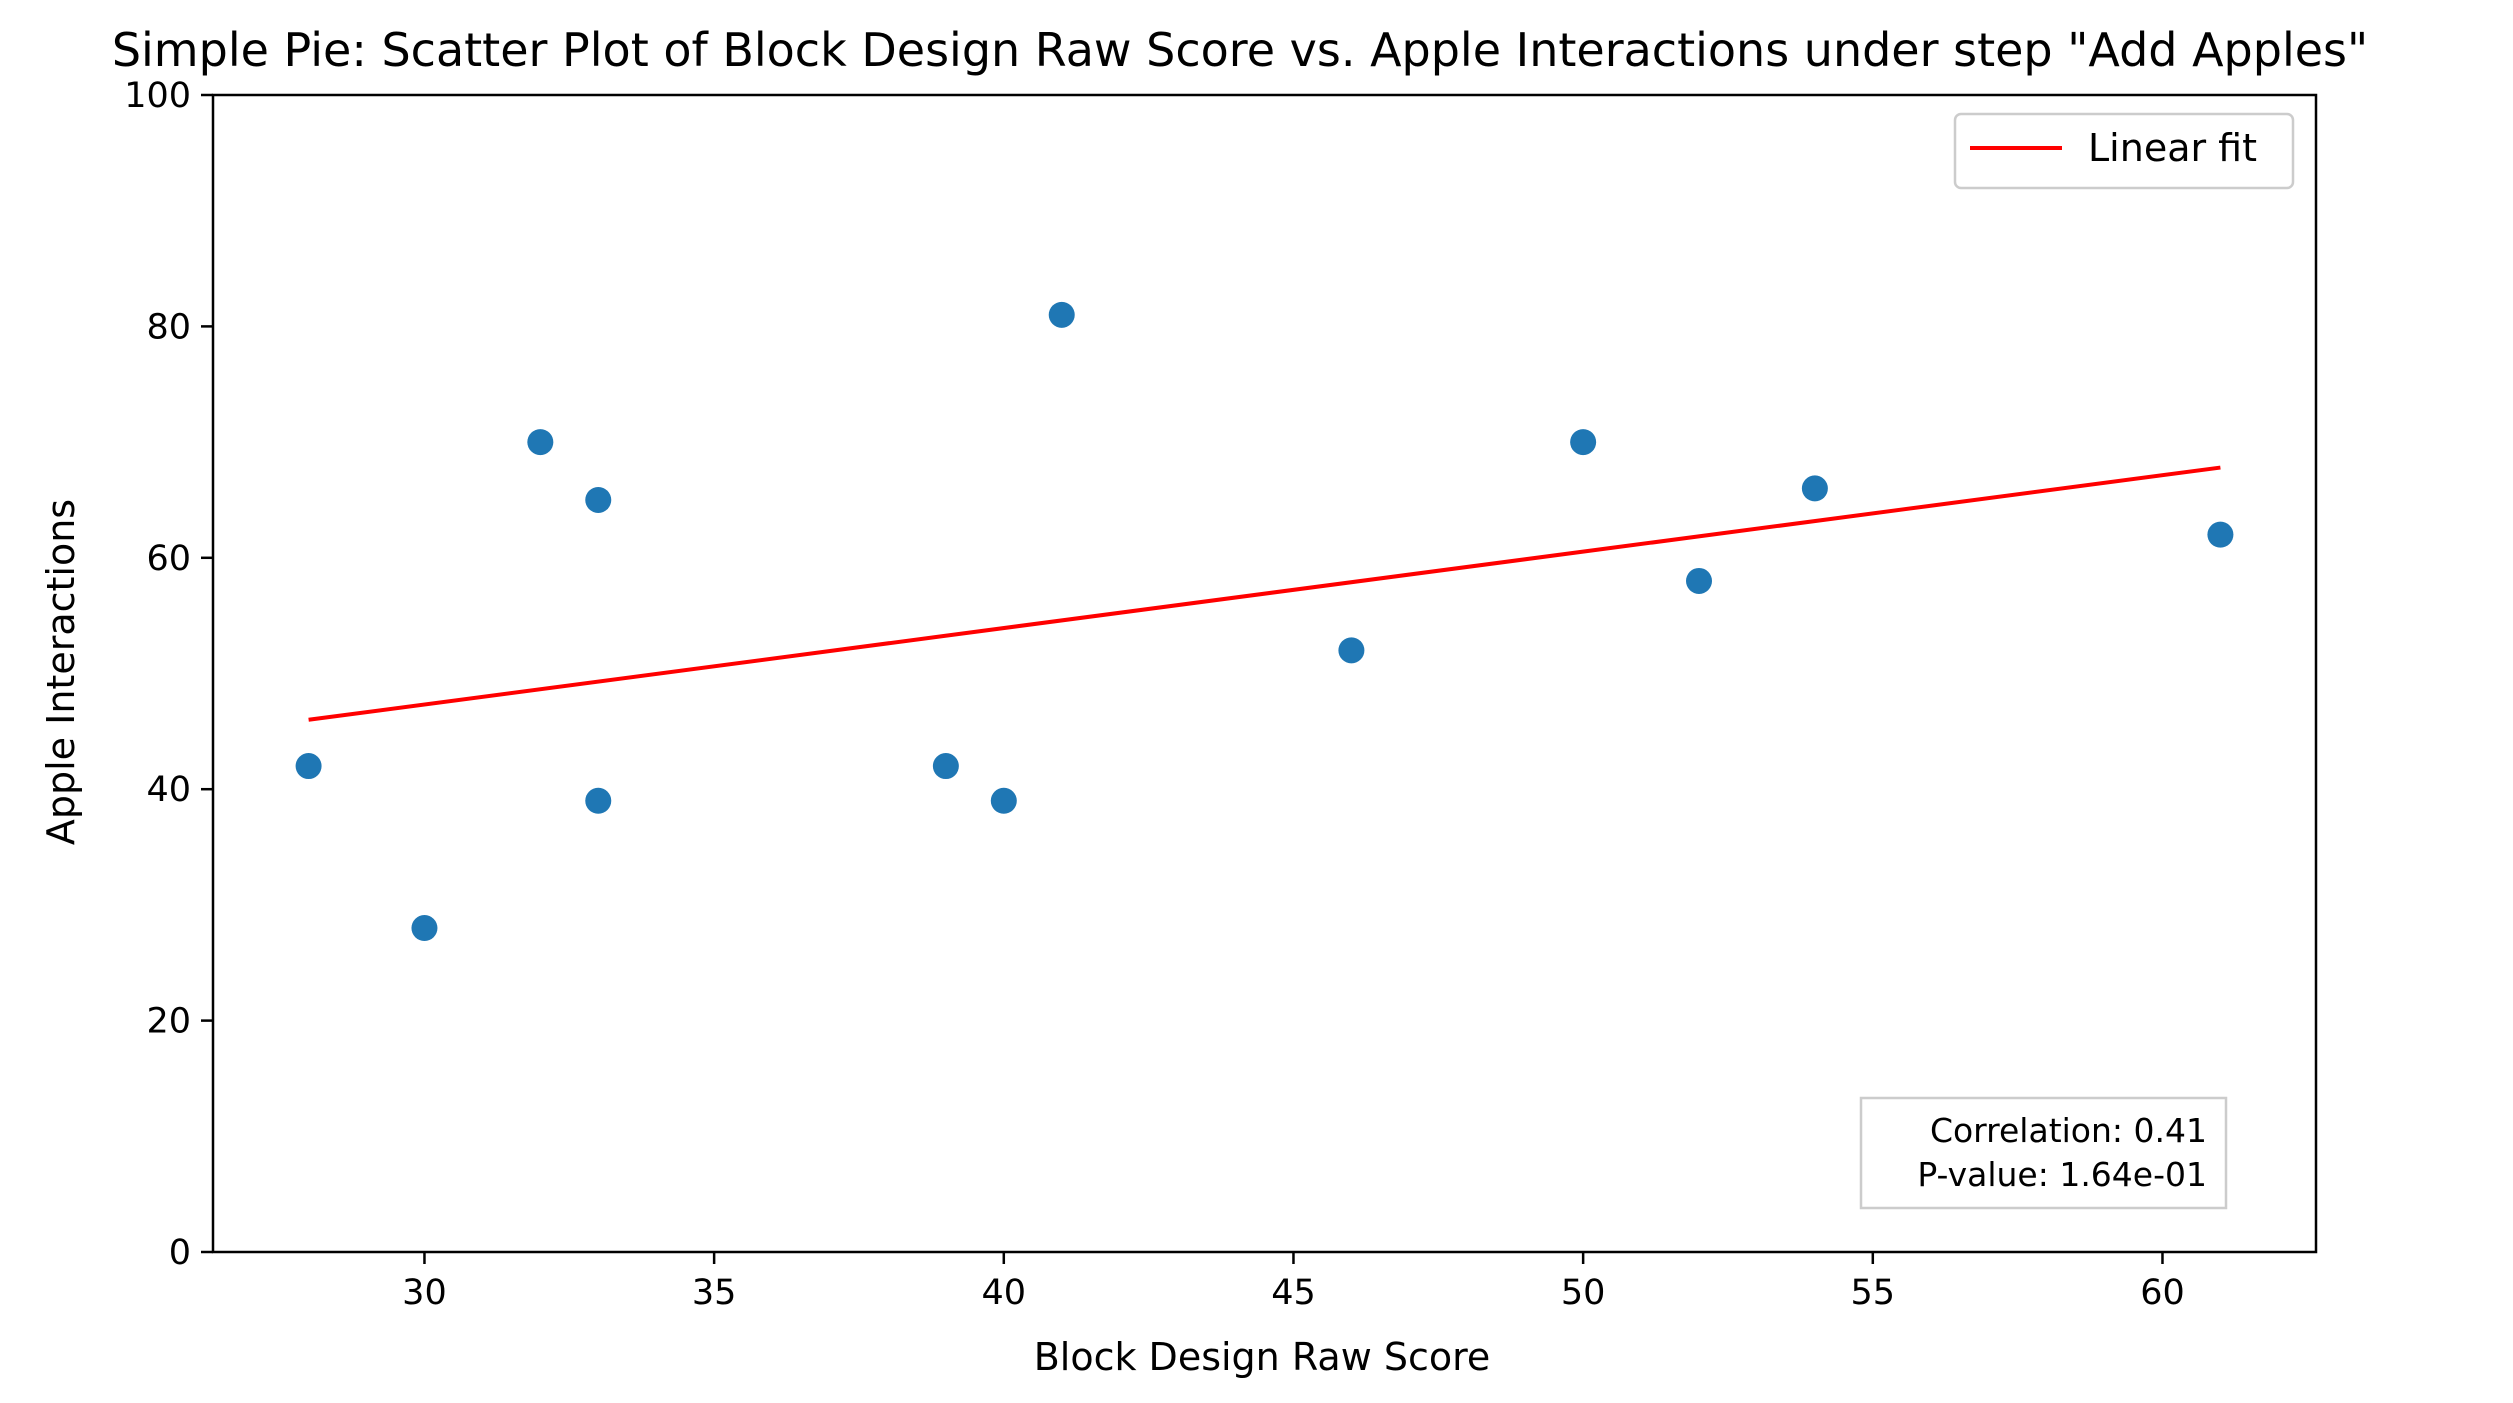 The image size is (2513, 1403). I want to click on x-tick-label: 30, so click(424, 1293).